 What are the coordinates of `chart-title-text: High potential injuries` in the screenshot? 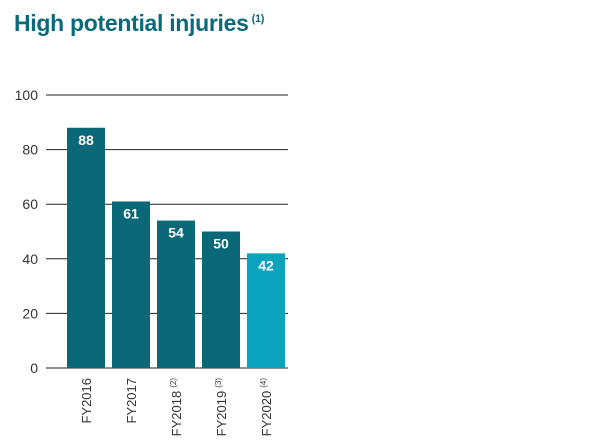 It's located at (131, 23).